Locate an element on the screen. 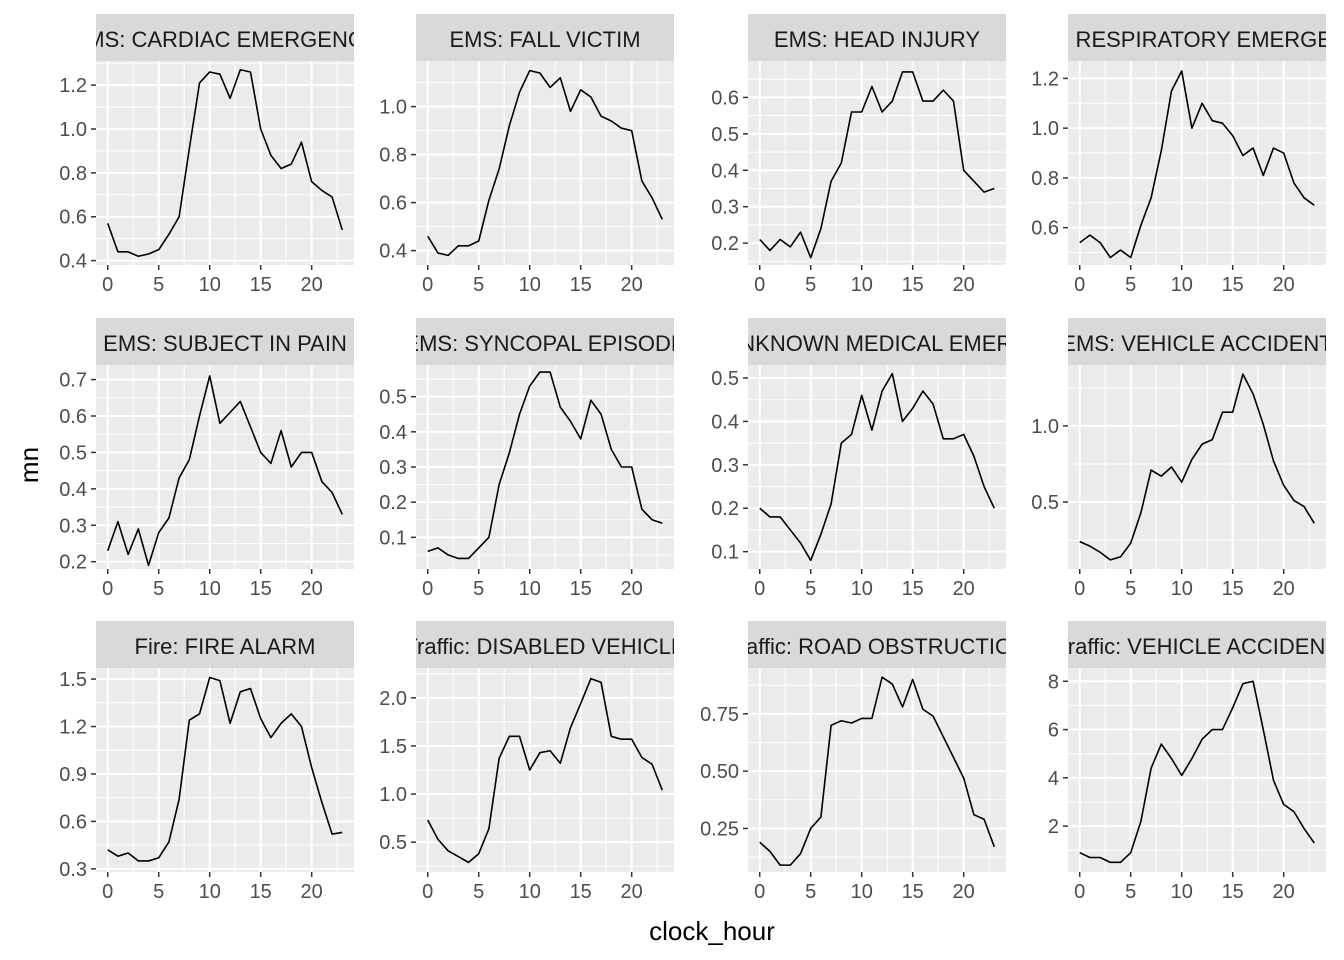 This screenshot has height=960, width=1344. facet-title: EMS: FALL VICTIM is located at coordinates (544, 39).